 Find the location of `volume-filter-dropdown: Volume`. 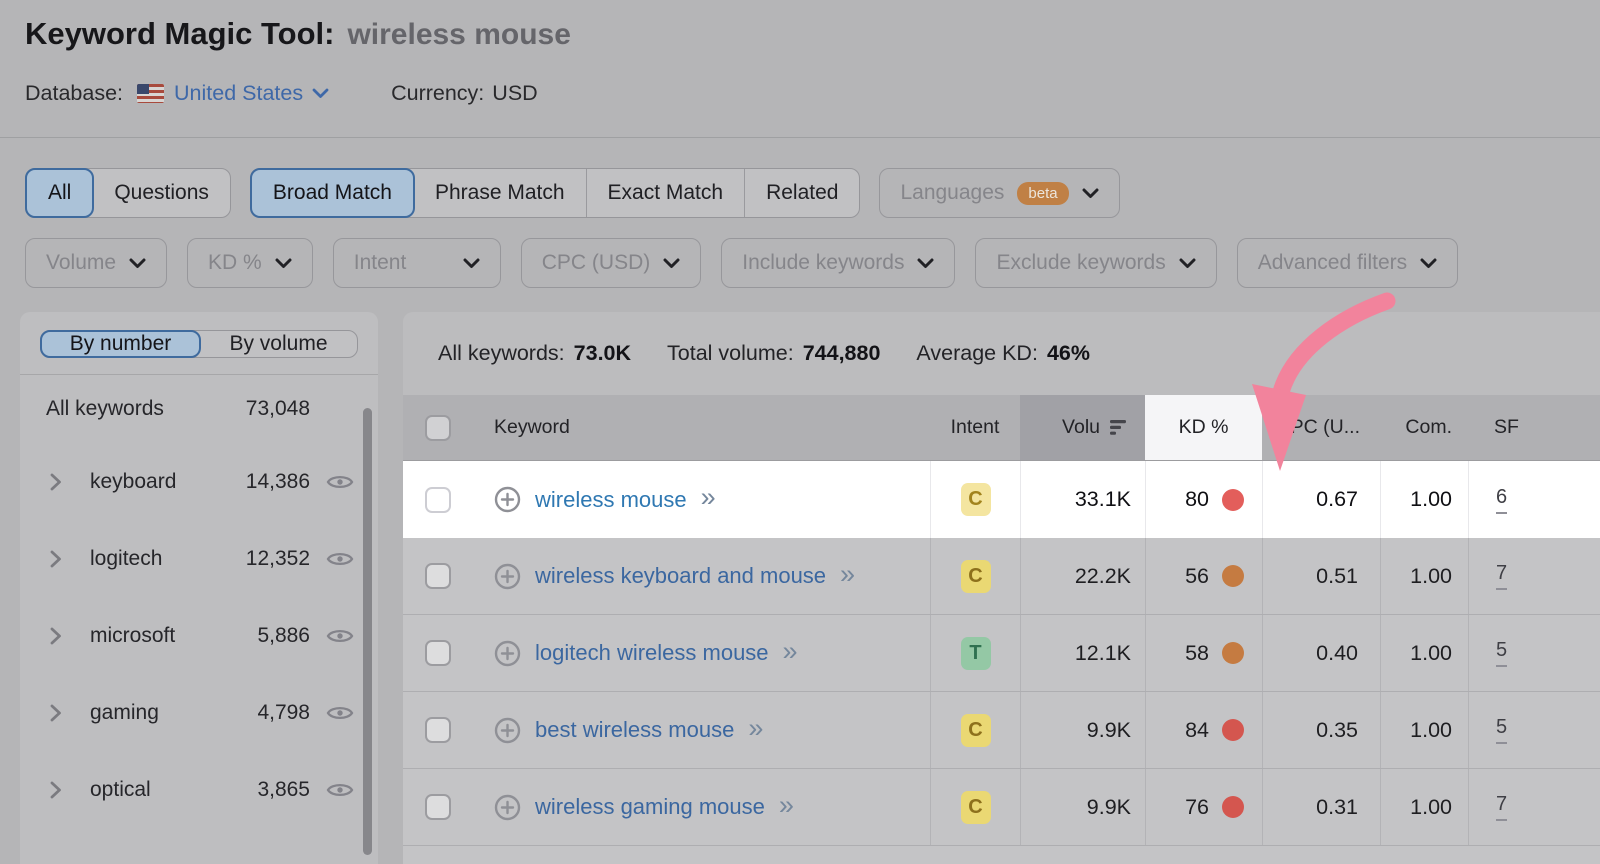

volume-filter-dropdown: Volume is located at coordinates (96, 263).